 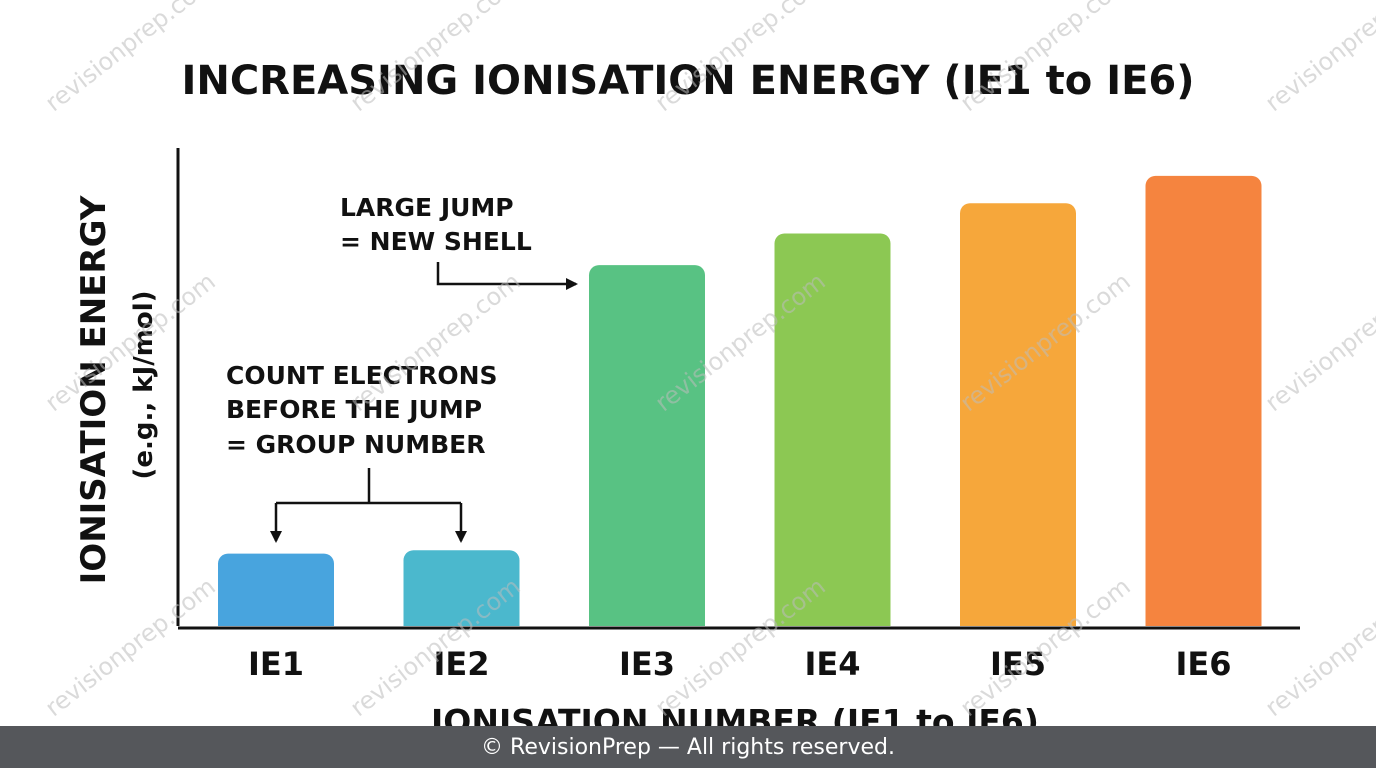 I want to click on annotation-large-jump: LARGE JUMP = NEW SHELL, so click(x=459, y=241).